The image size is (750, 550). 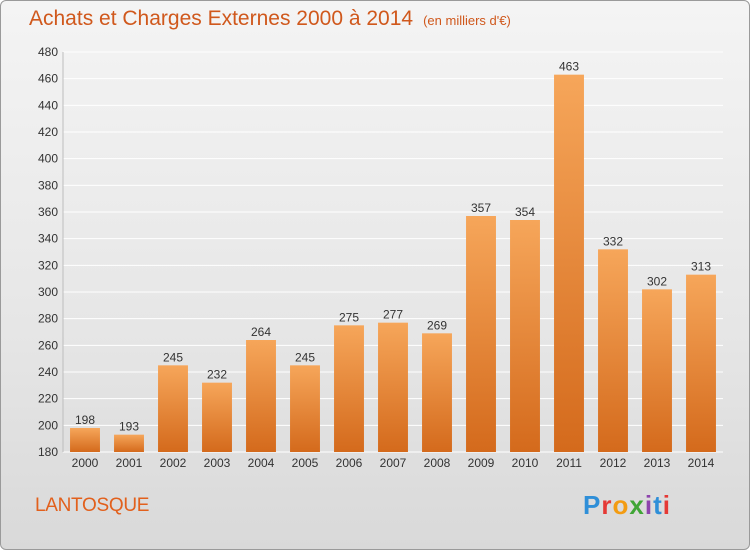 What do you see at coordinates (569, 263) in the screenshot?
I see `bar-2011` at bounding box center [569, 263].